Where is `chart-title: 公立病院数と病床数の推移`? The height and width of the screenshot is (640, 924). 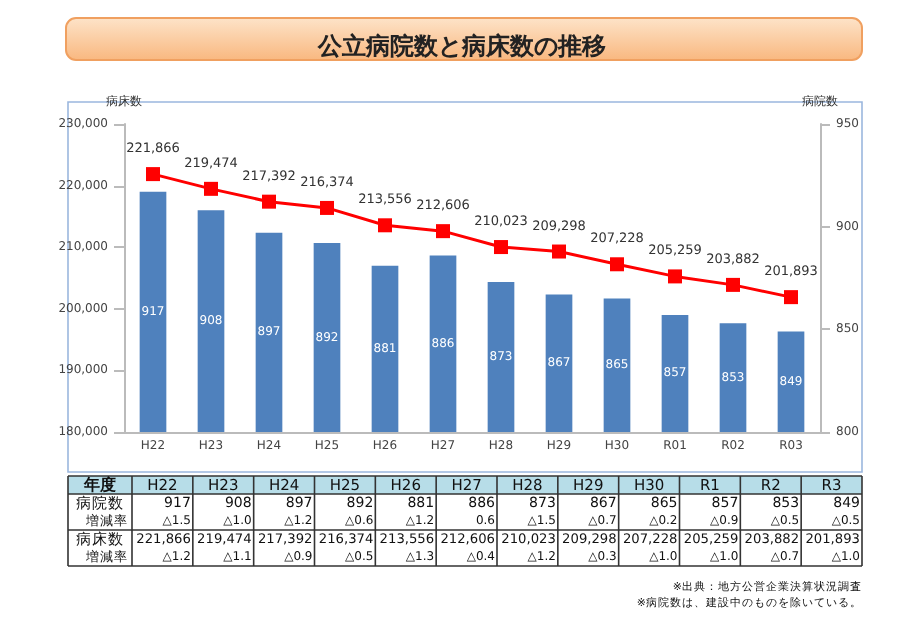
chart-title: 公立病院数と病床数の推移 is located at coordinates (461, 46).